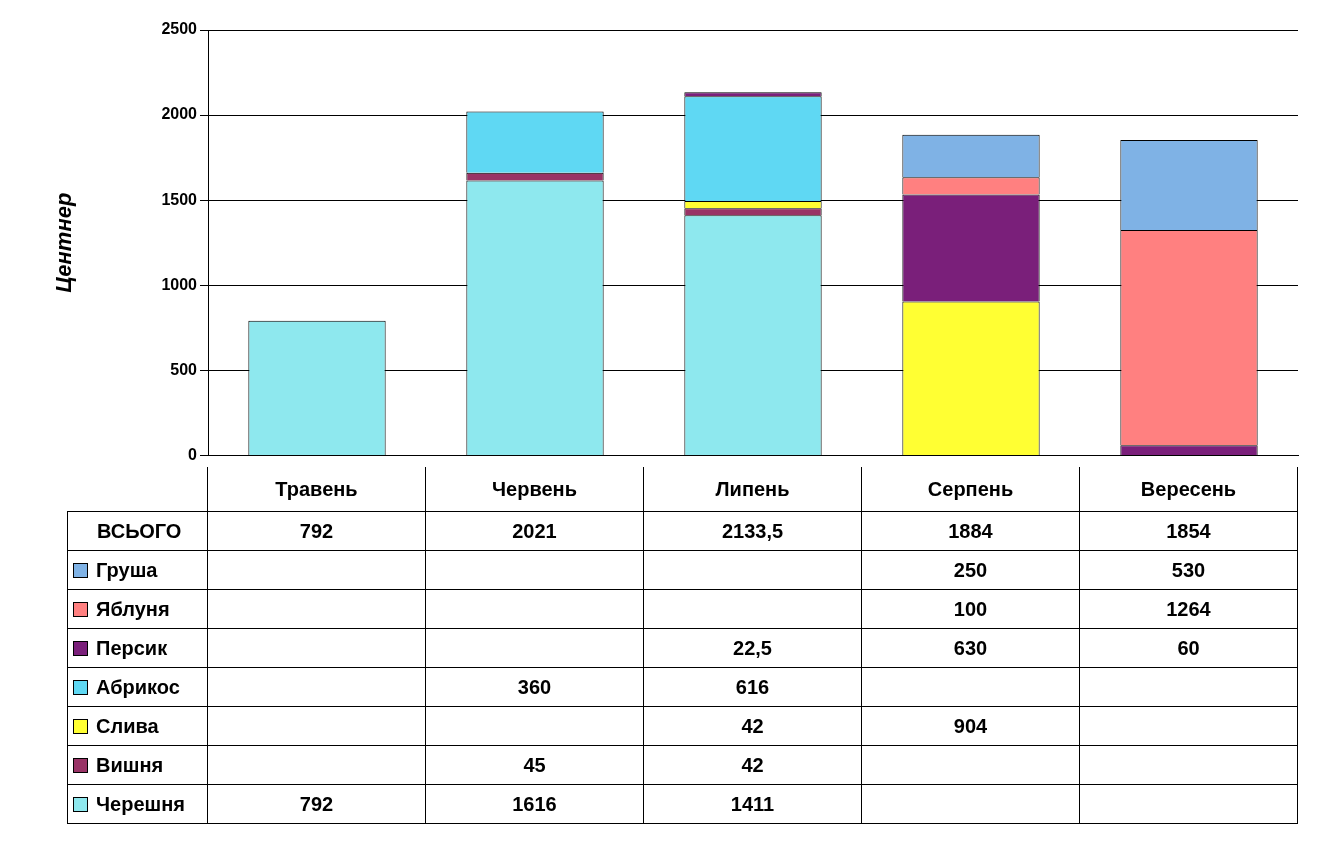 The image size is (1328, 842). What do you see at coordinates (316, 489) in the screenshot?
I see `x-tick-label: Травень` at bounding box center [316, 489].